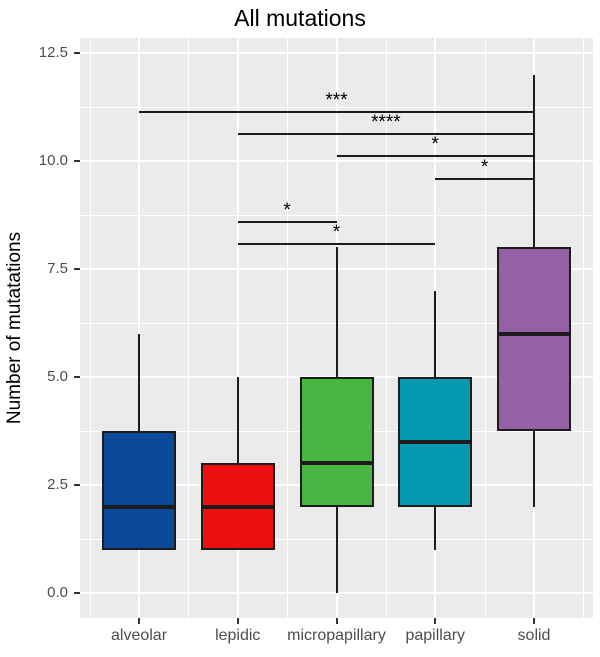 Image resolution: width=600 pixels, height=657 pixels. What do you see at coordinates (57, 376) in the screenshot?
I see `y-tick-label: 5.0` at bounding box center [57, 376].